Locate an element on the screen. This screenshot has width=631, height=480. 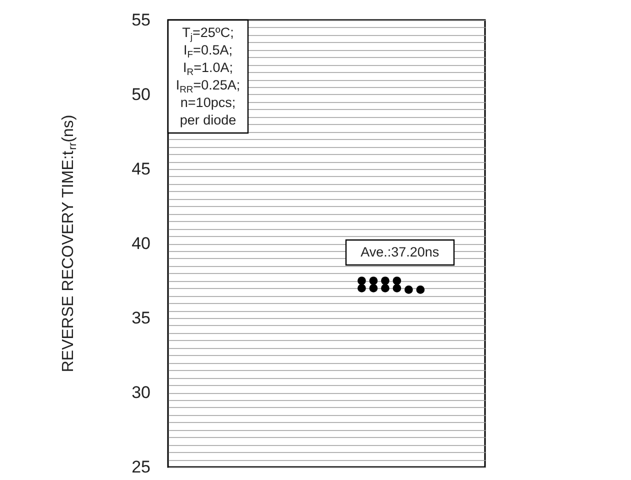
y-tick-label: 35 is located at coordinates (141, 318).